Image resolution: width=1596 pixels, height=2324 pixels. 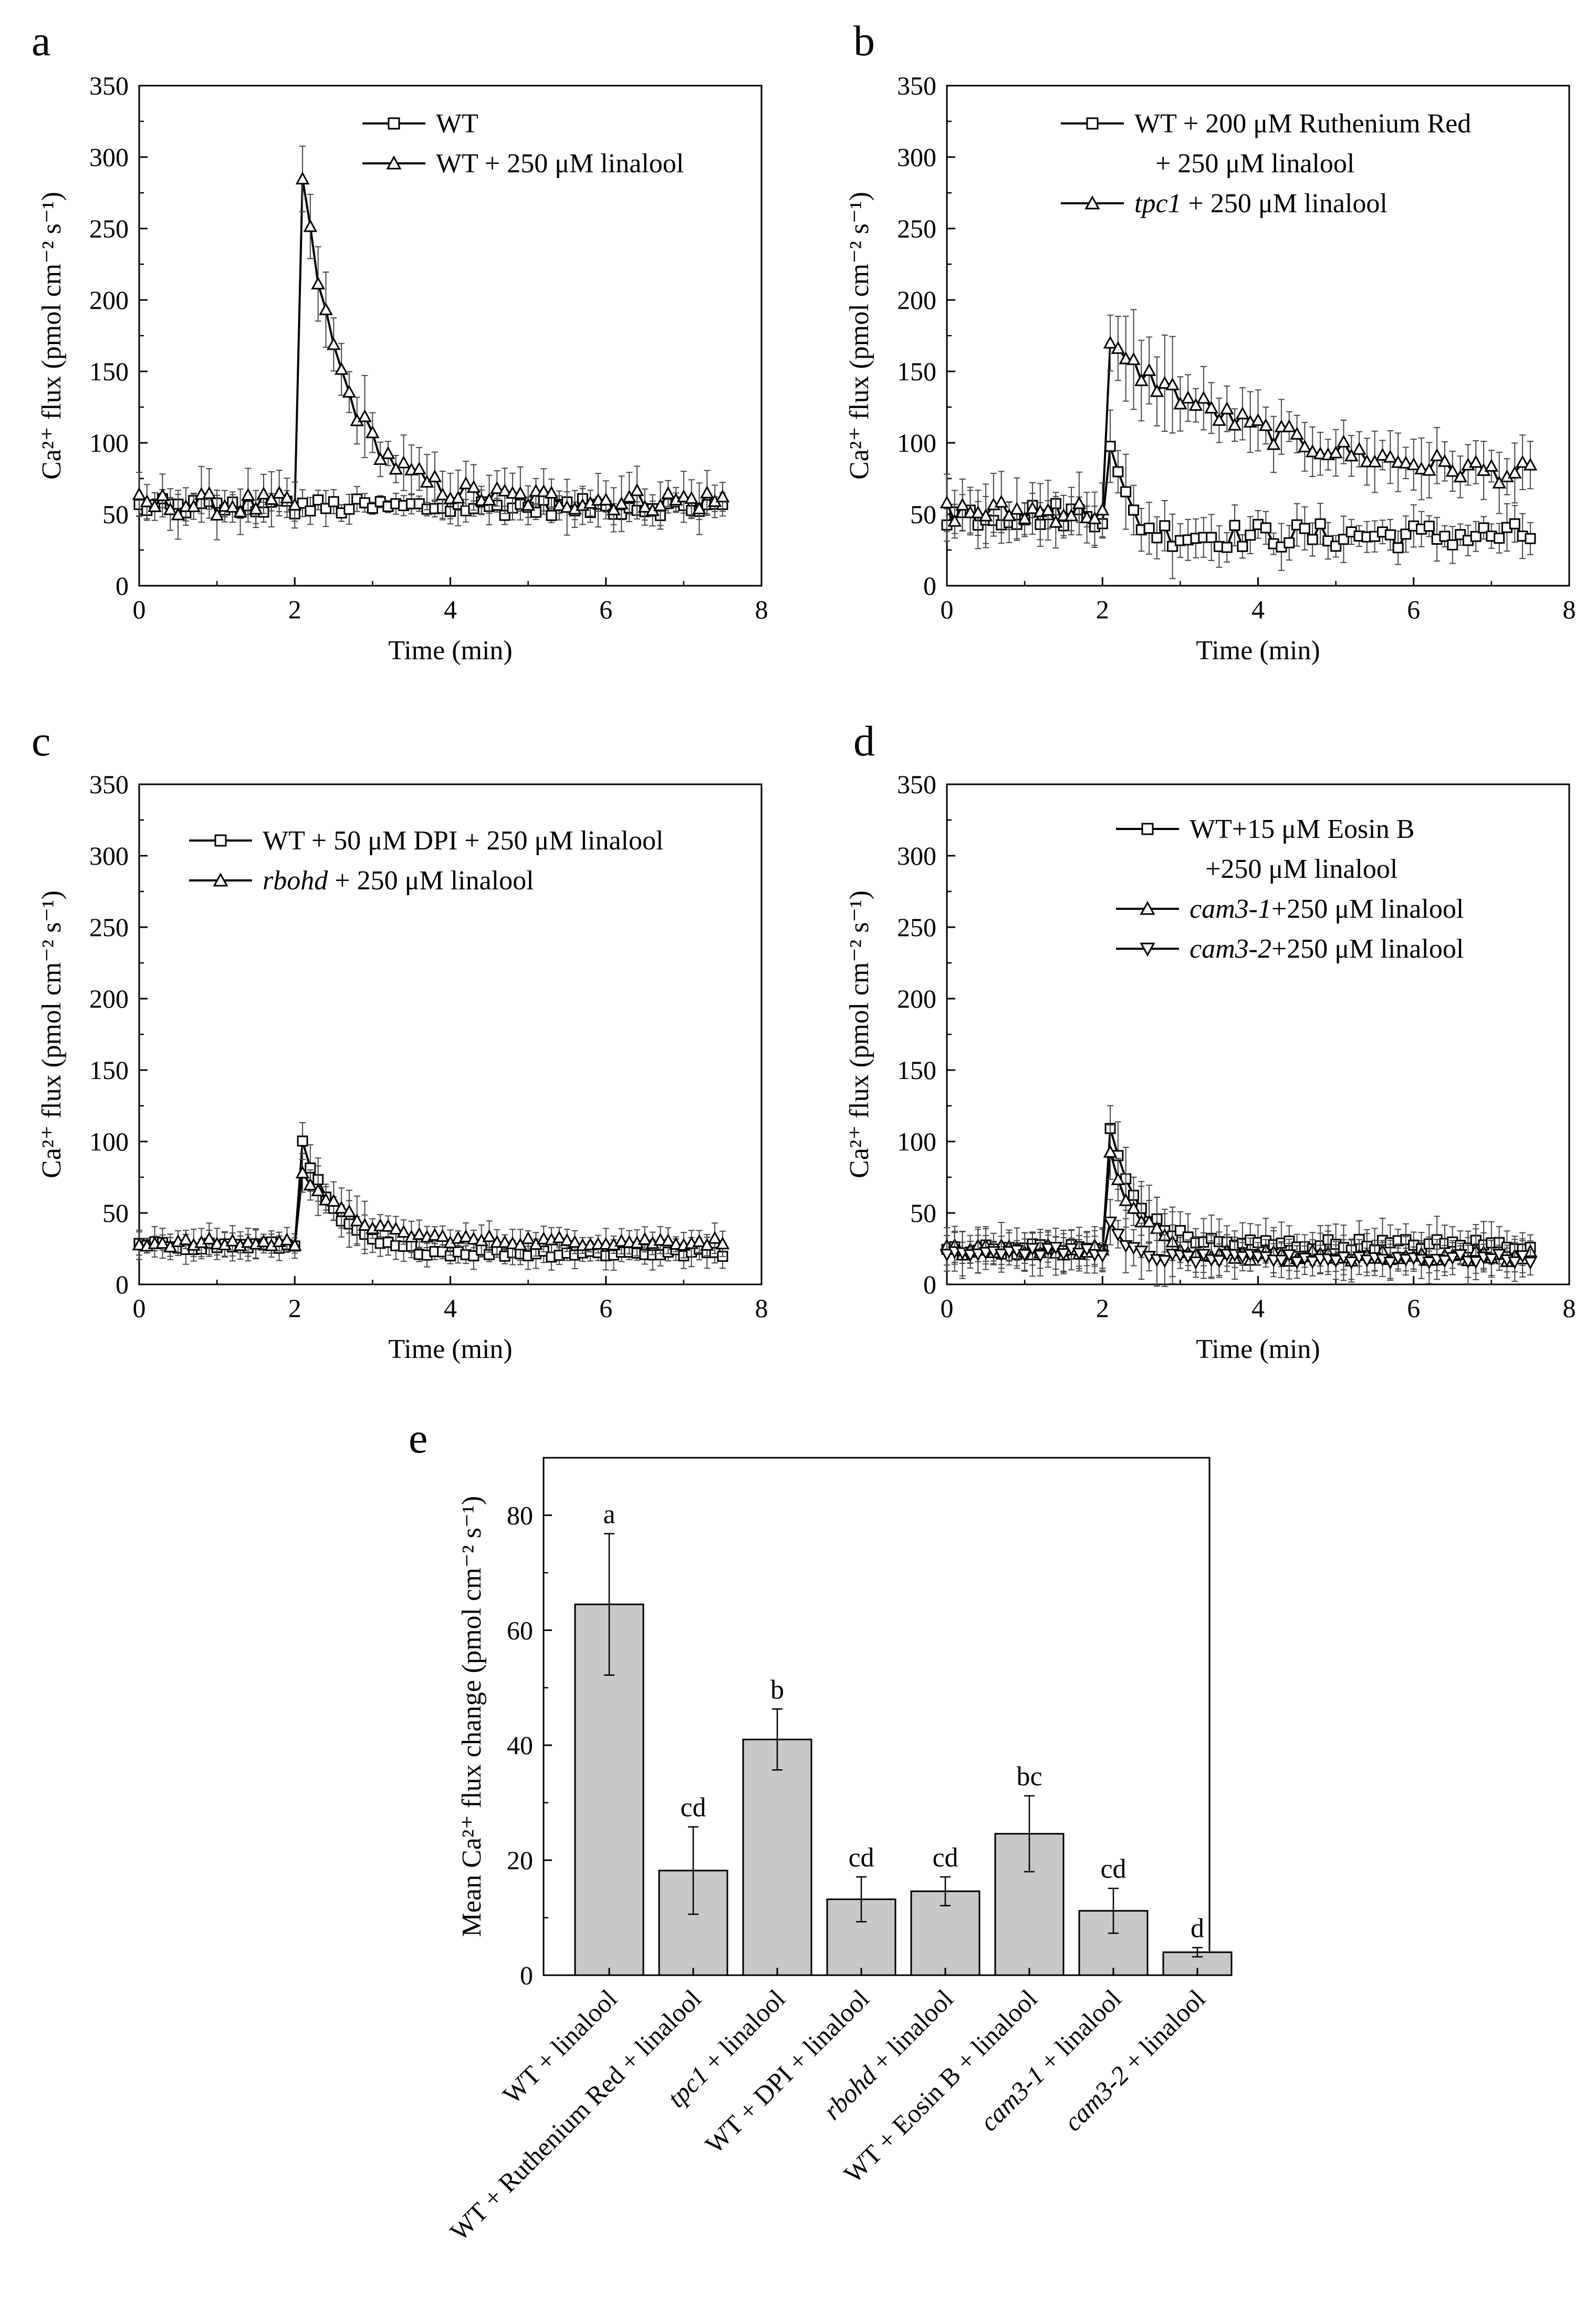 I want to click on panel-label: b, so click(x=864, y=41).